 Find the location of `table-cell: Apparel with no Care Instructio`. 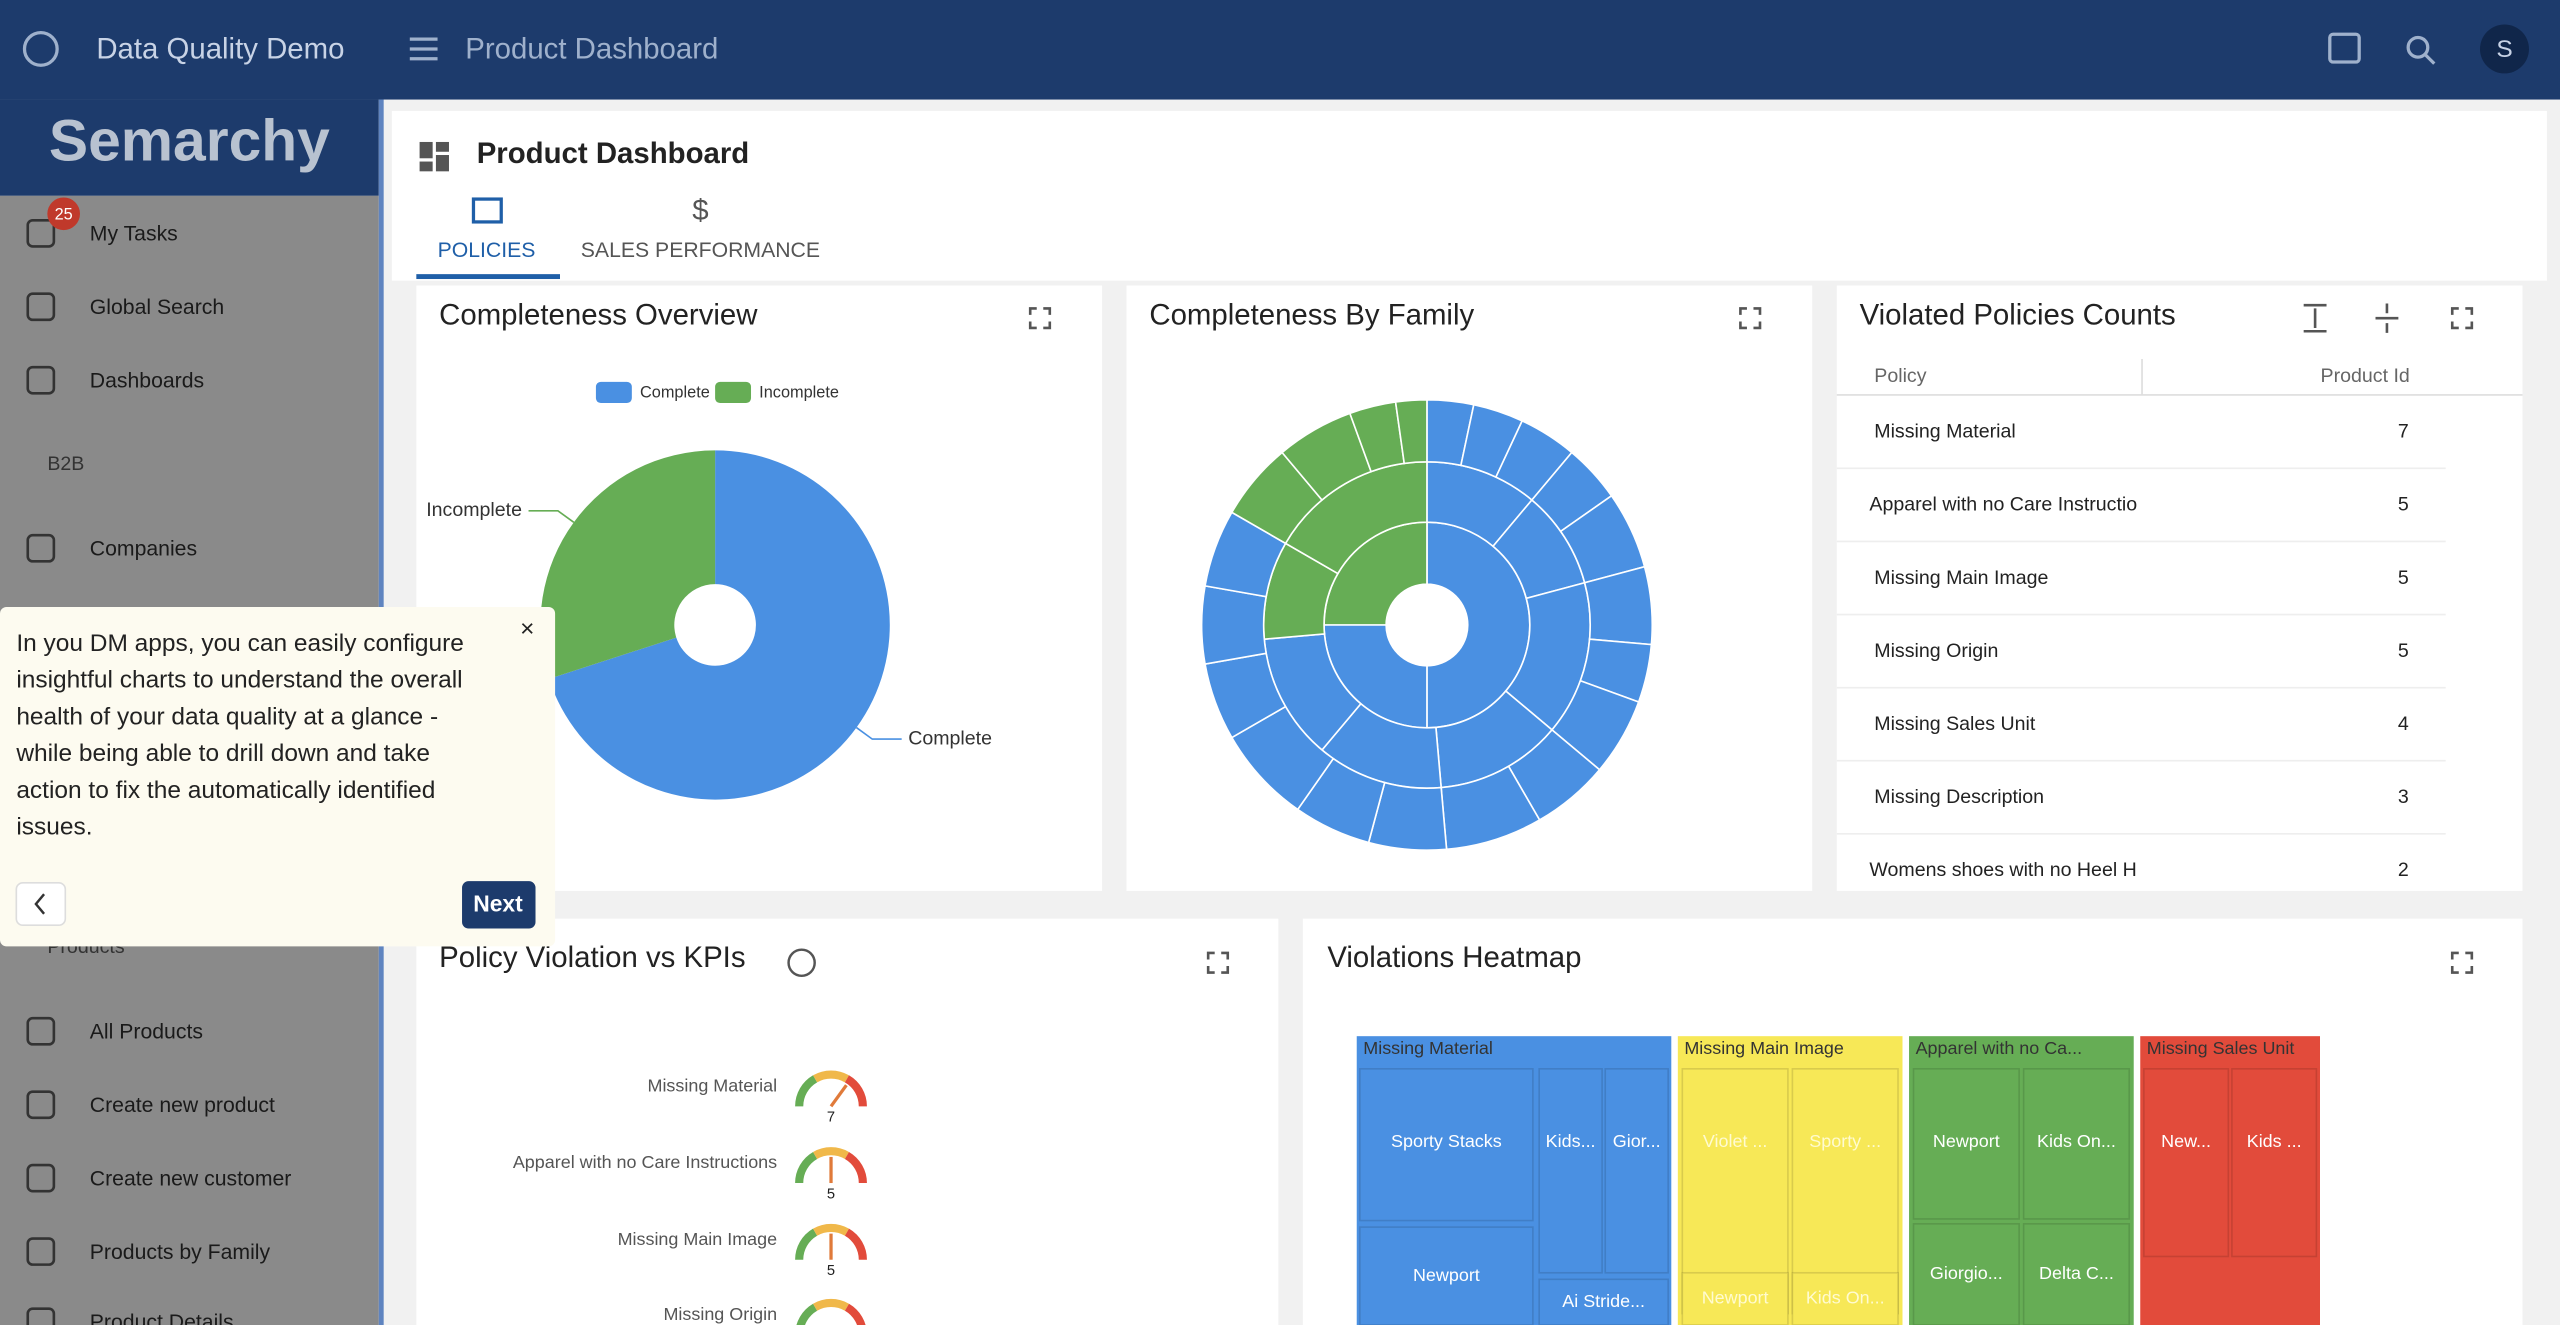

table-cell: Apparel with no Care Instructio is located at coordinates (2003, 505).